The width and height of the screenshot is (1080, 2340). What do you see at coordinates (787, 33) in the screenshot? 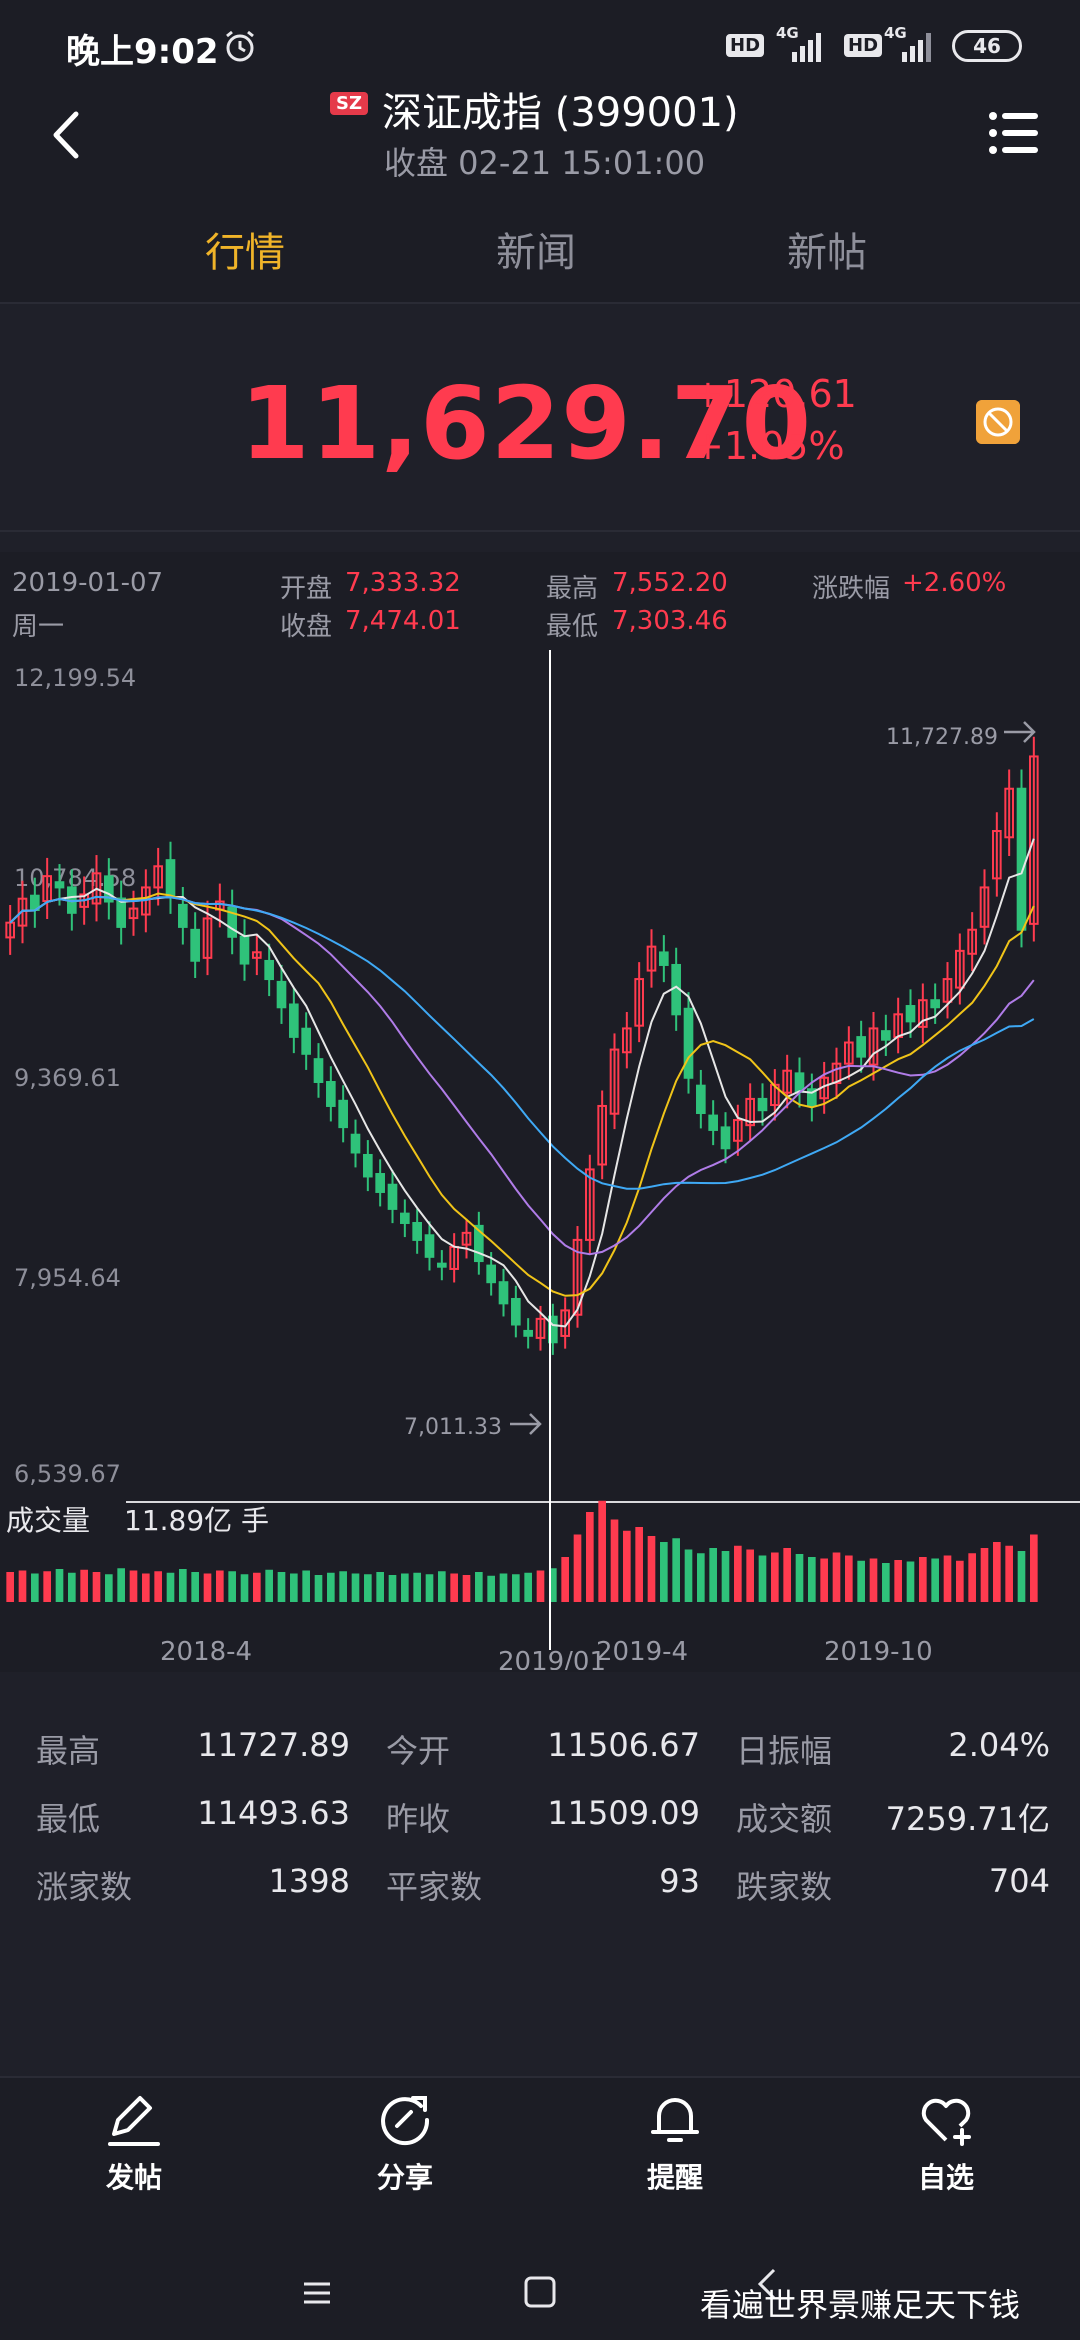
I see `network-type: 4G` at bounding box center [787, 33].